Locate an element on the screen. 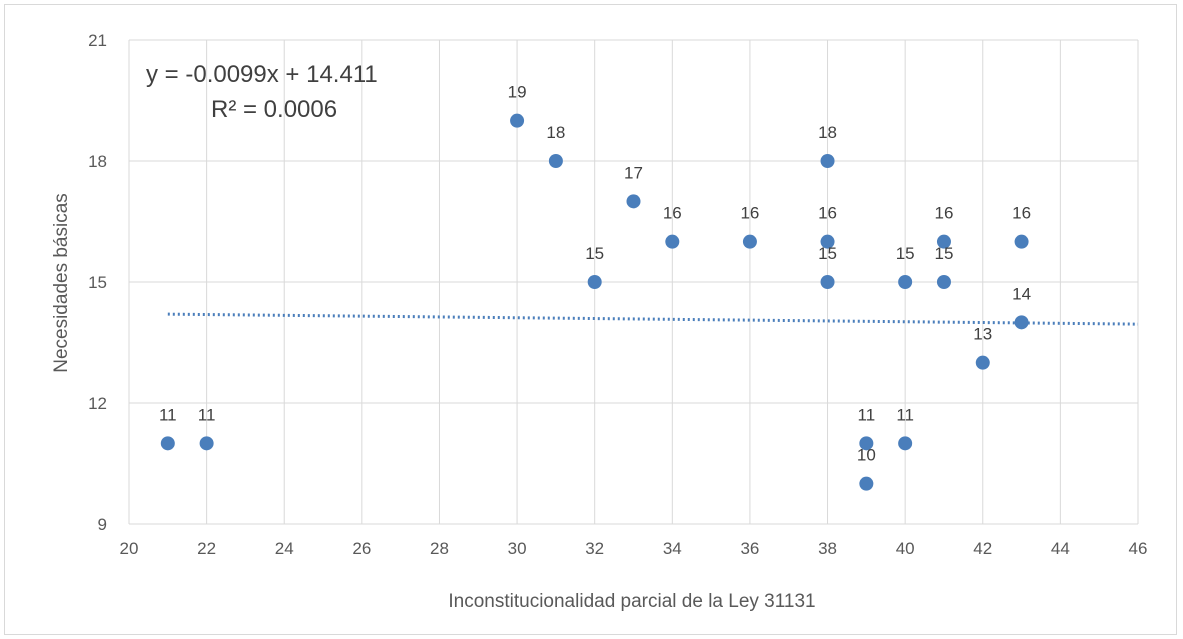  data-label: 19 is located at coordinates (517, 92).